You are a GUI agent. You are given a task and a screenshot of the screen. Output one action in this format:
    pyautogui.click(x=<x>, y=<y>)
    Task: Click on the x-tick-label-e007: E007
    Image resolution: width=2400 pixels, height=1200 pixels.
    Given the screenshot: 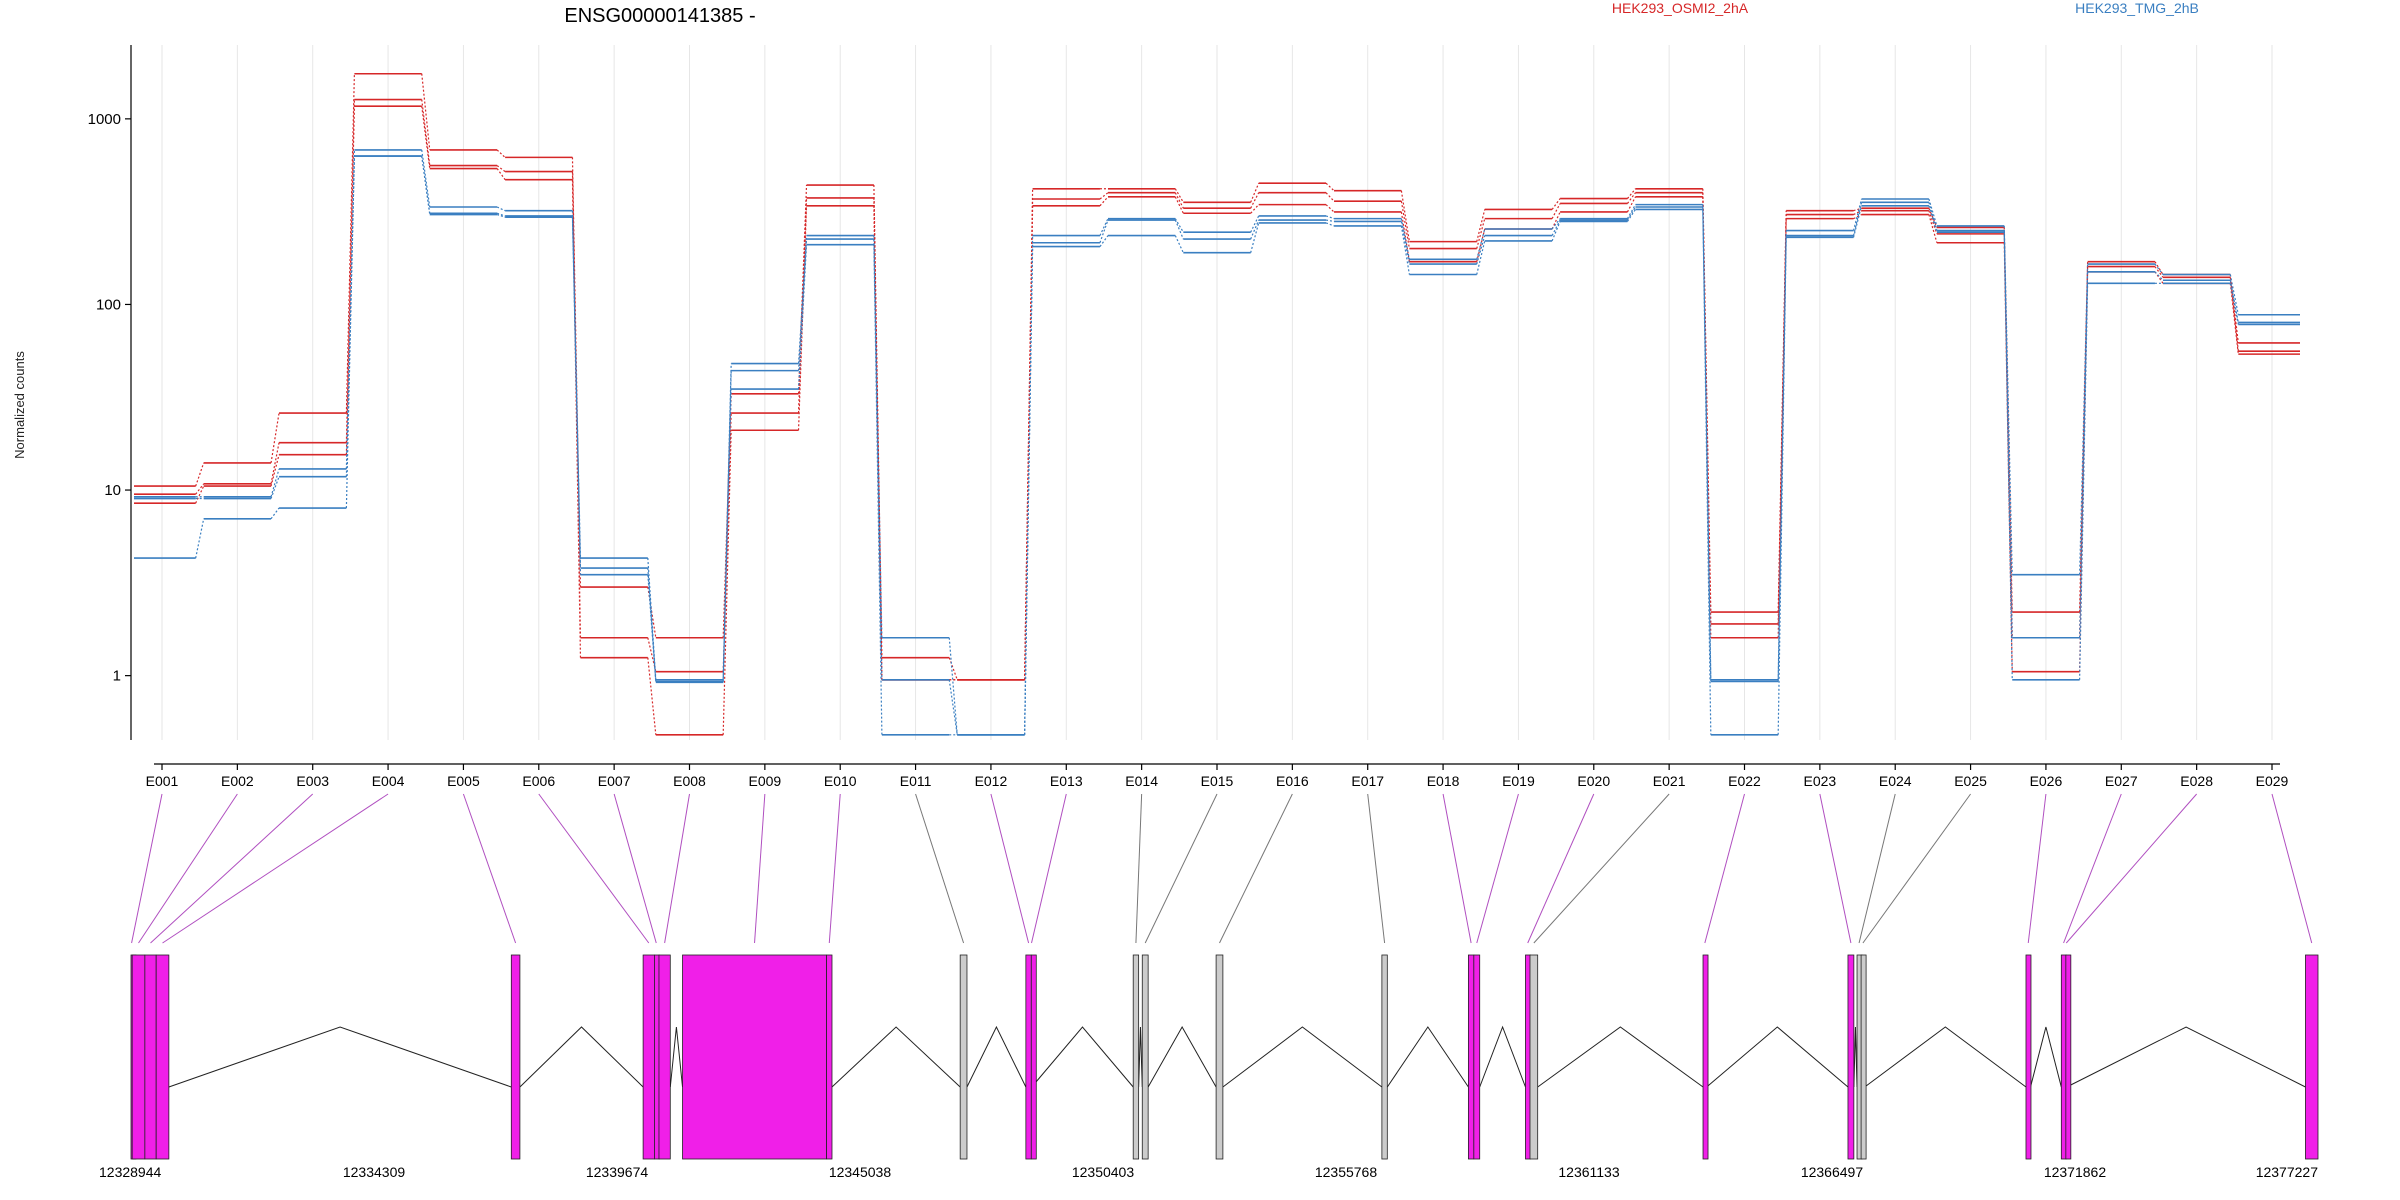 What is the action you would take?
    pyautogui.click(x=614, y=781)
    